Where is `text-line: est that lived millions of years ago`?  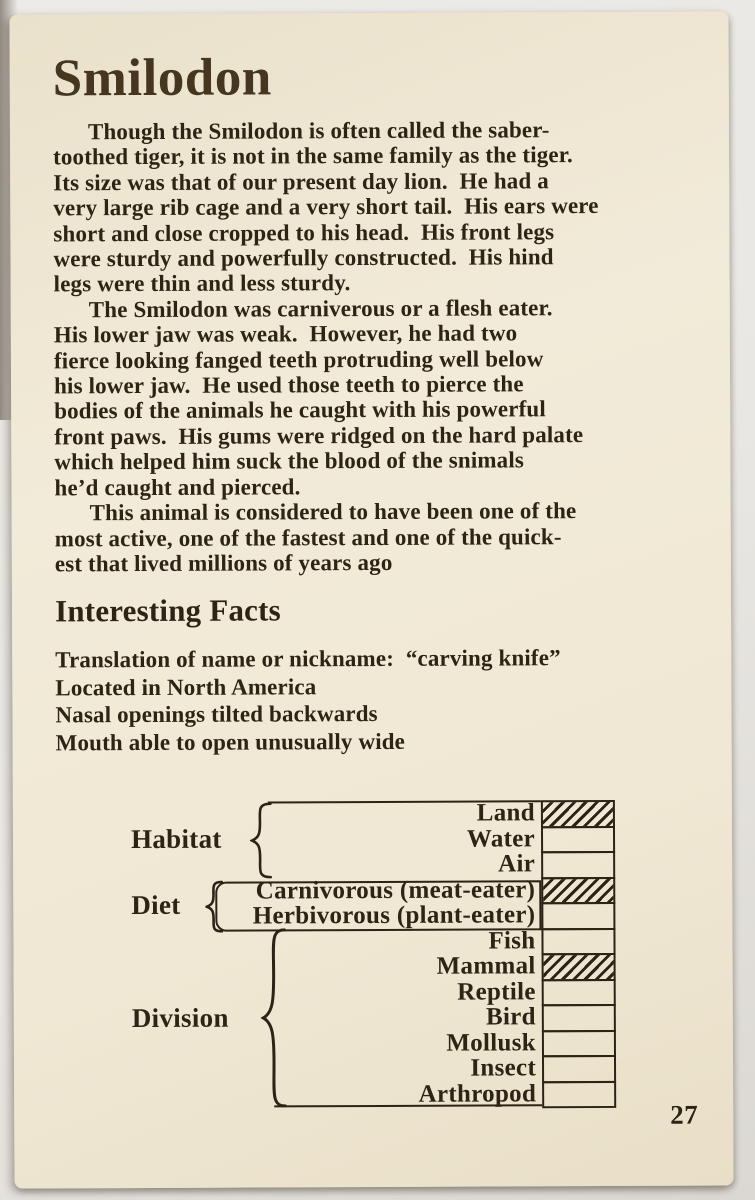 text-line: est that lived millions of years ago is located at coordinates (223, 563).